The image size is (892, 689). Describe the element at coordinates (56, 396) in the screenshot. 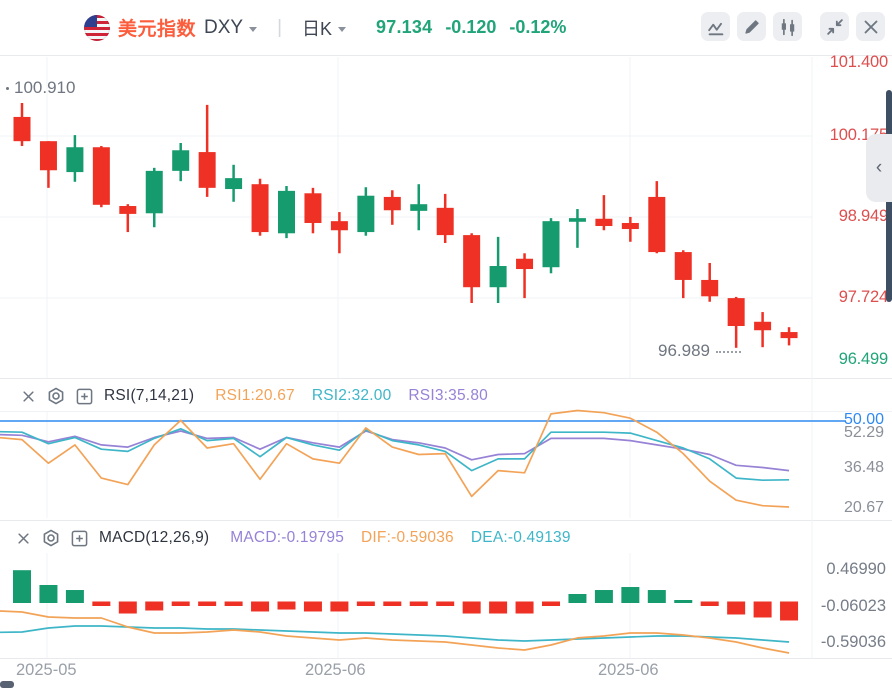

I see `rsi-settings-icon` at that location.